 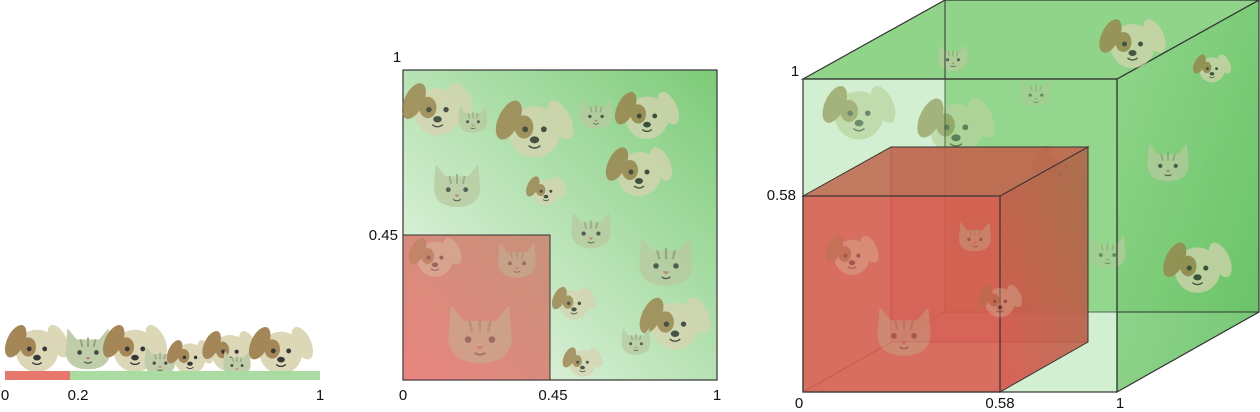 I want to click on red-segment, so click(x=37, y=375).